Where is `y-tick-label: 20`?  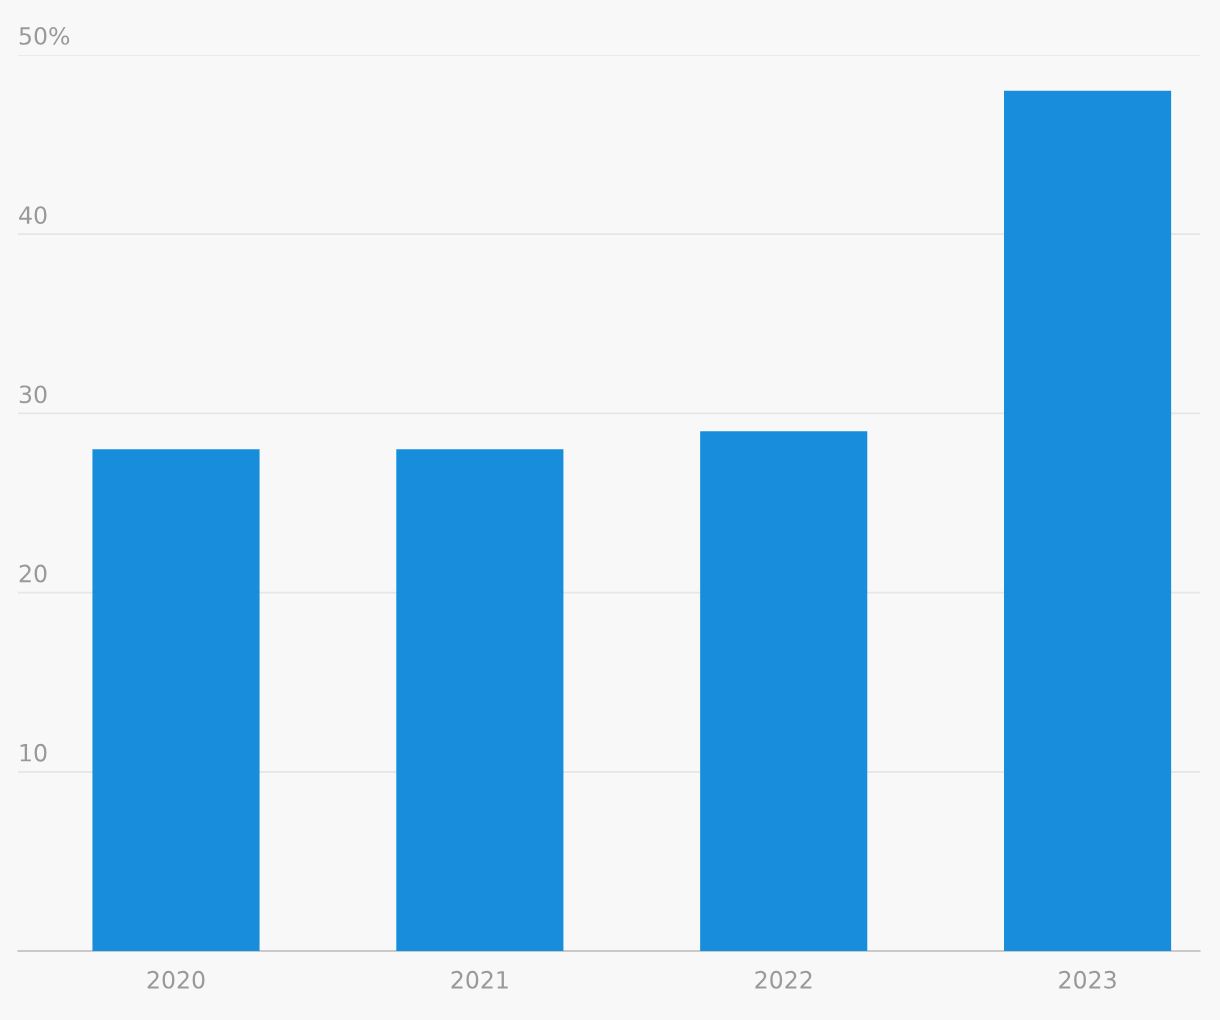
y-tick-label: 20 is located at coordinates (33, 573).